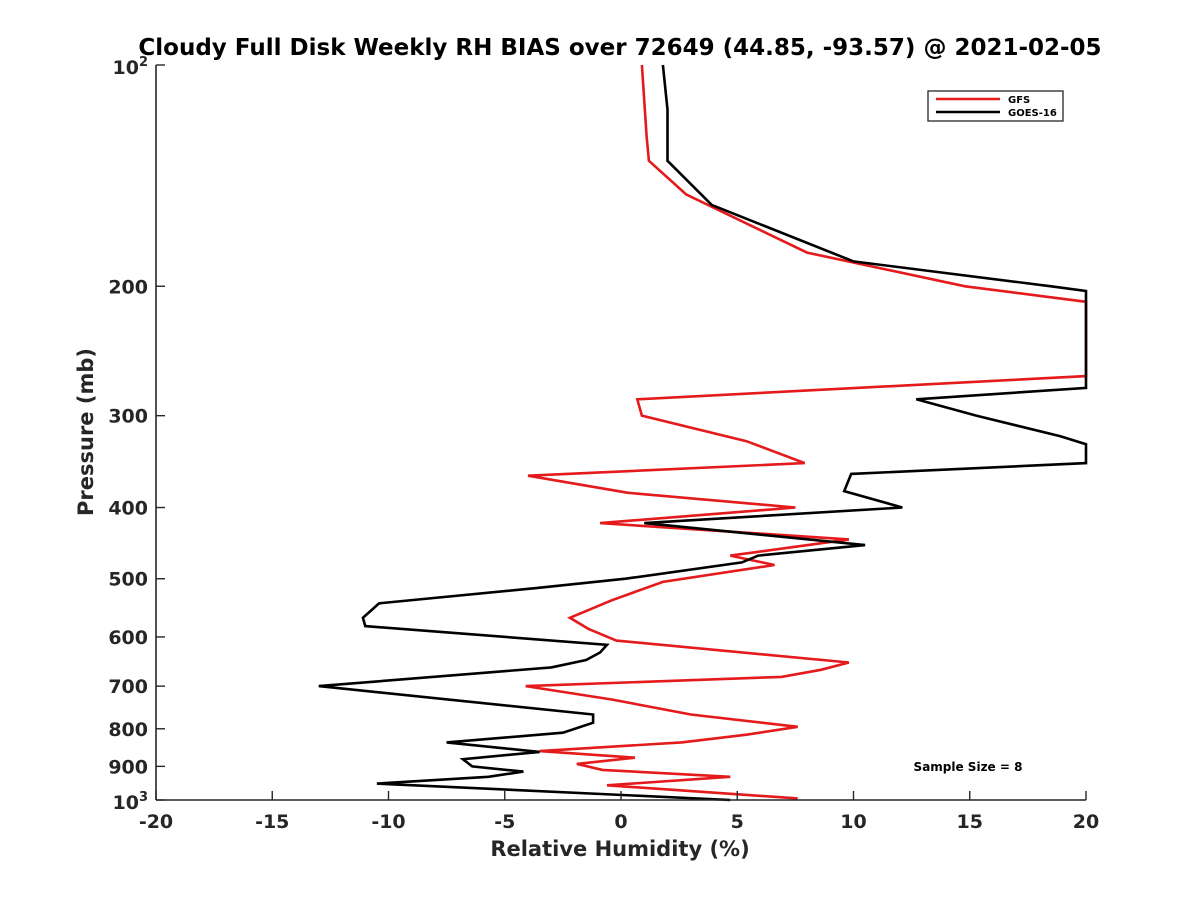  I want to click on y-tick-label: 300, so click(128, 417).